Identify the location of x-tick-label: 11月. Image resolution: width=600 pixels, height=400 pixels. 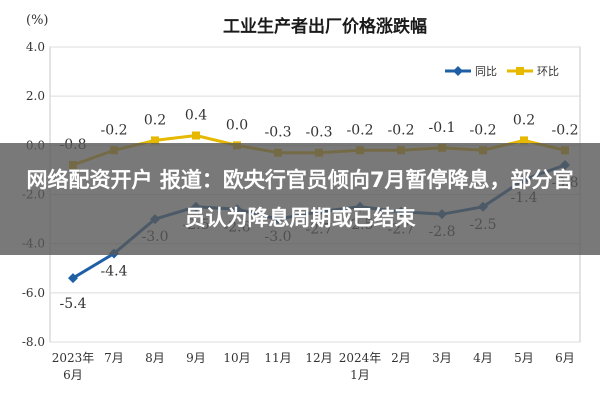
(277, 358).